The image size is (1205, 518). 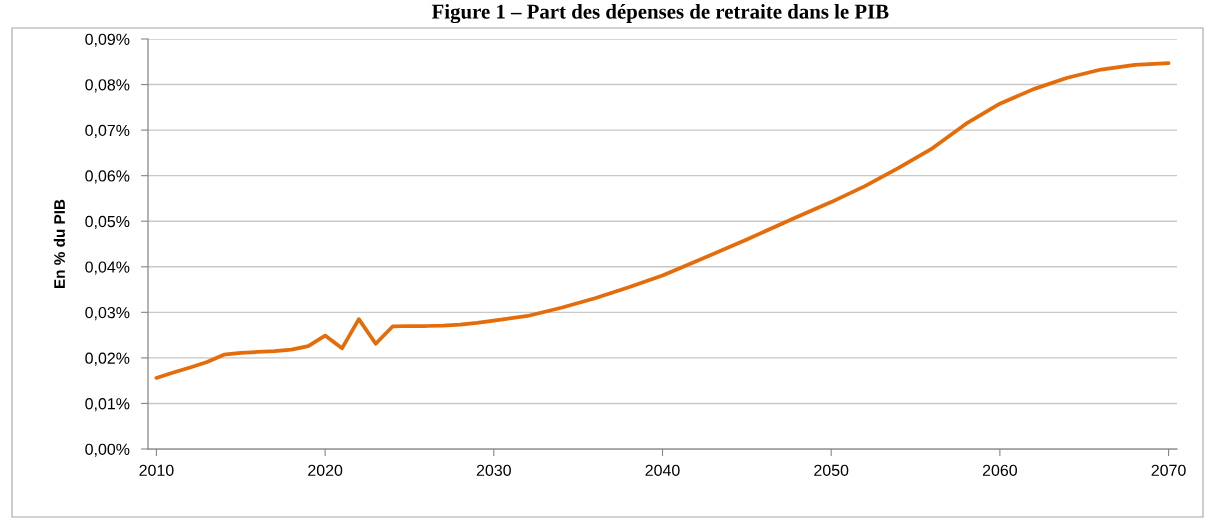 I want to click on x-tick-label: 2010, so click(x=156, y=470).